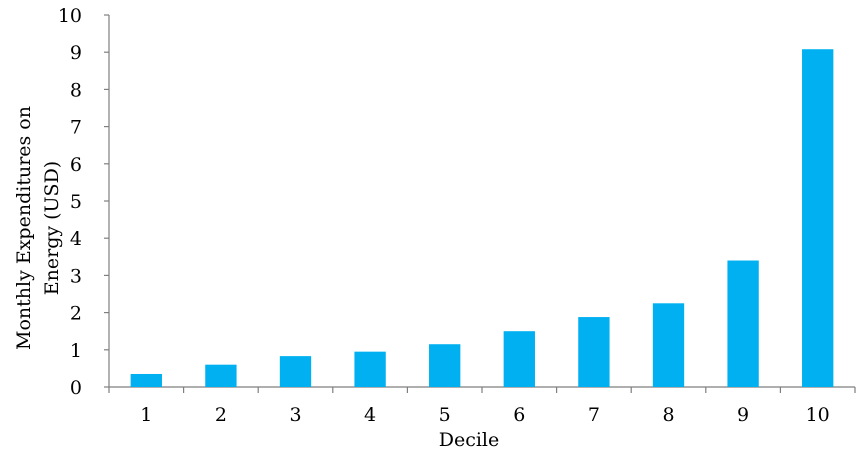 Image resolution: width=865 pixels, height=455 pixels. Describe the element at coordinates (445, 415) in the screenshot. I see `x-tick-label: 5` at that location.